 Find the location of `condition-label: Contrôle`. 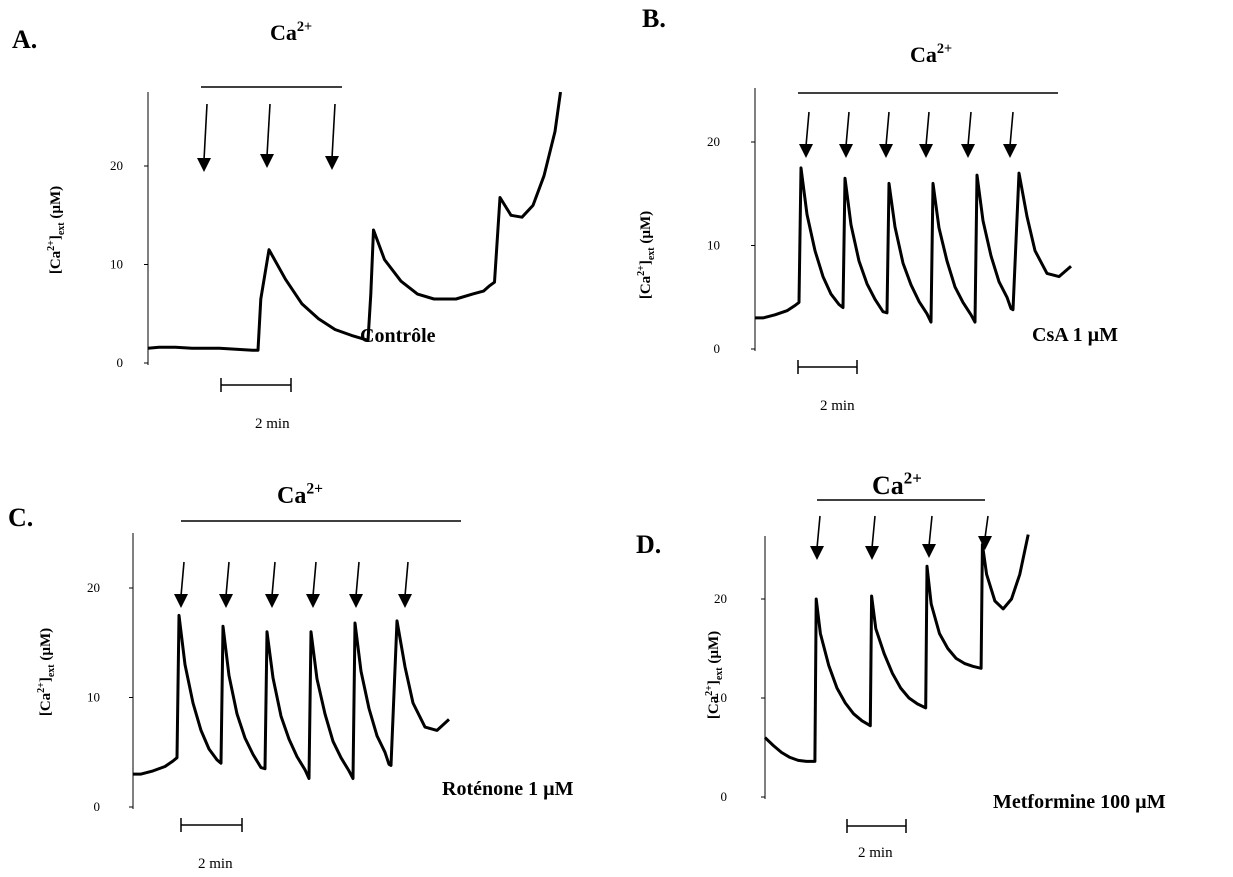

condition-label: Contrôle is located at coordinates (398, 336).